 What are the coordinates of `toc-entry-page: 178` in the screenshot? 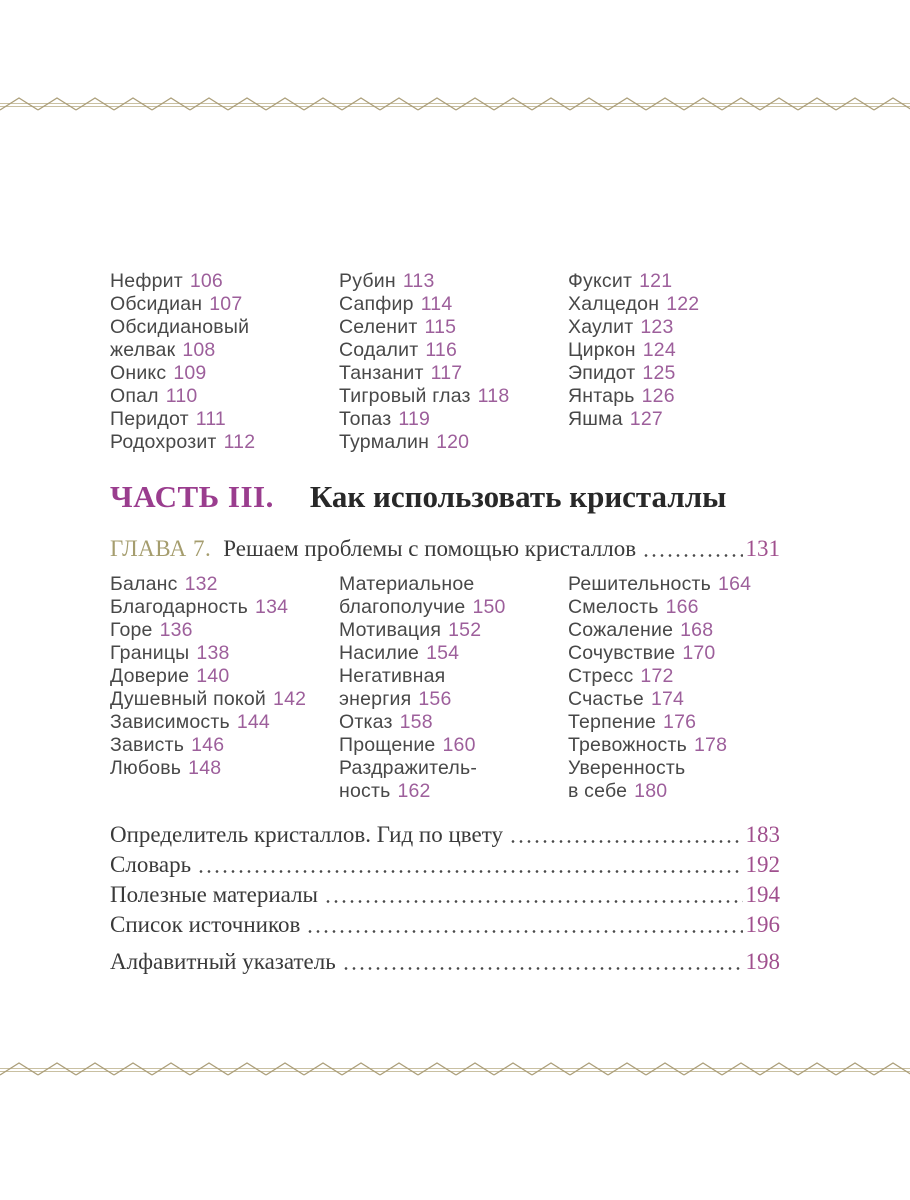 It's located at (710, 745).